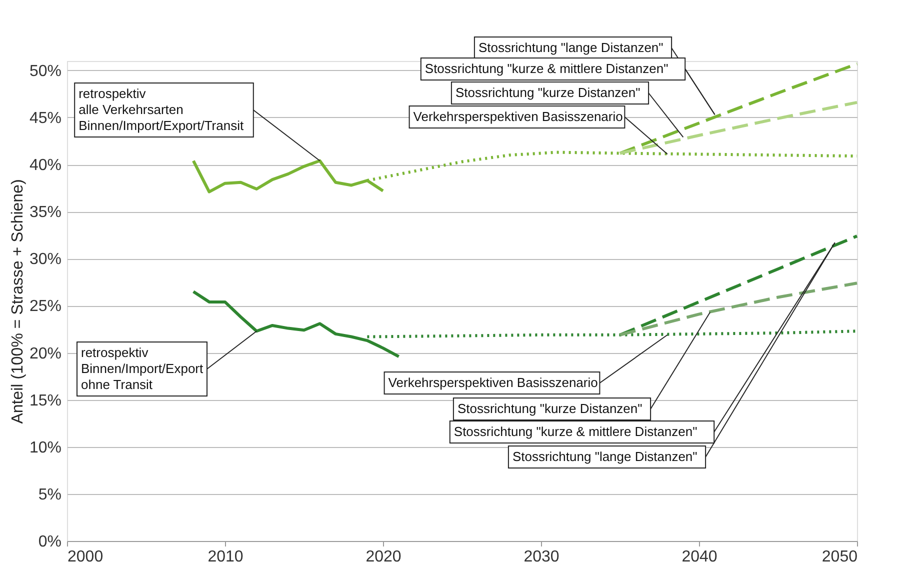 This screenshot has width=922, height=567. What do you see at coordinates (50, 542) in the screenshot?
I see `y-tick-label: 0%` at bounding box center [50, 542].